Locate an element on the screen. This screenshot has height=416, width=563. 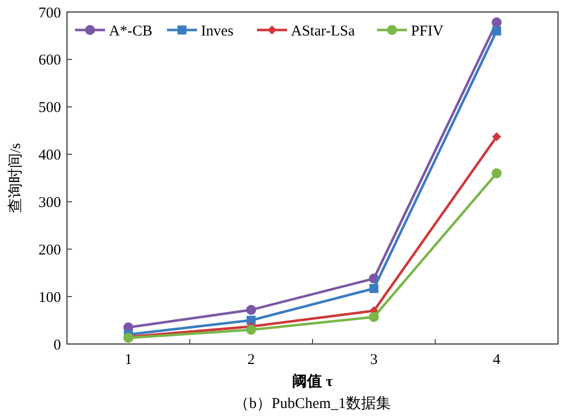
y-tick-label: 200 is located at coordinates (49, 250).